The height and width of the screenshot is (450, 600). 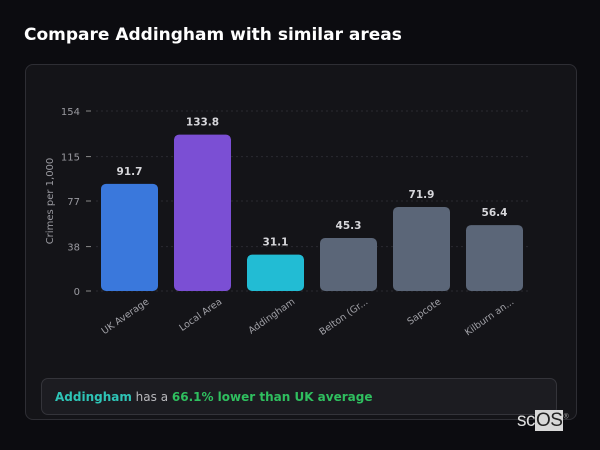 I want to click on area-name: Addingham, so click(x=93, y=397).